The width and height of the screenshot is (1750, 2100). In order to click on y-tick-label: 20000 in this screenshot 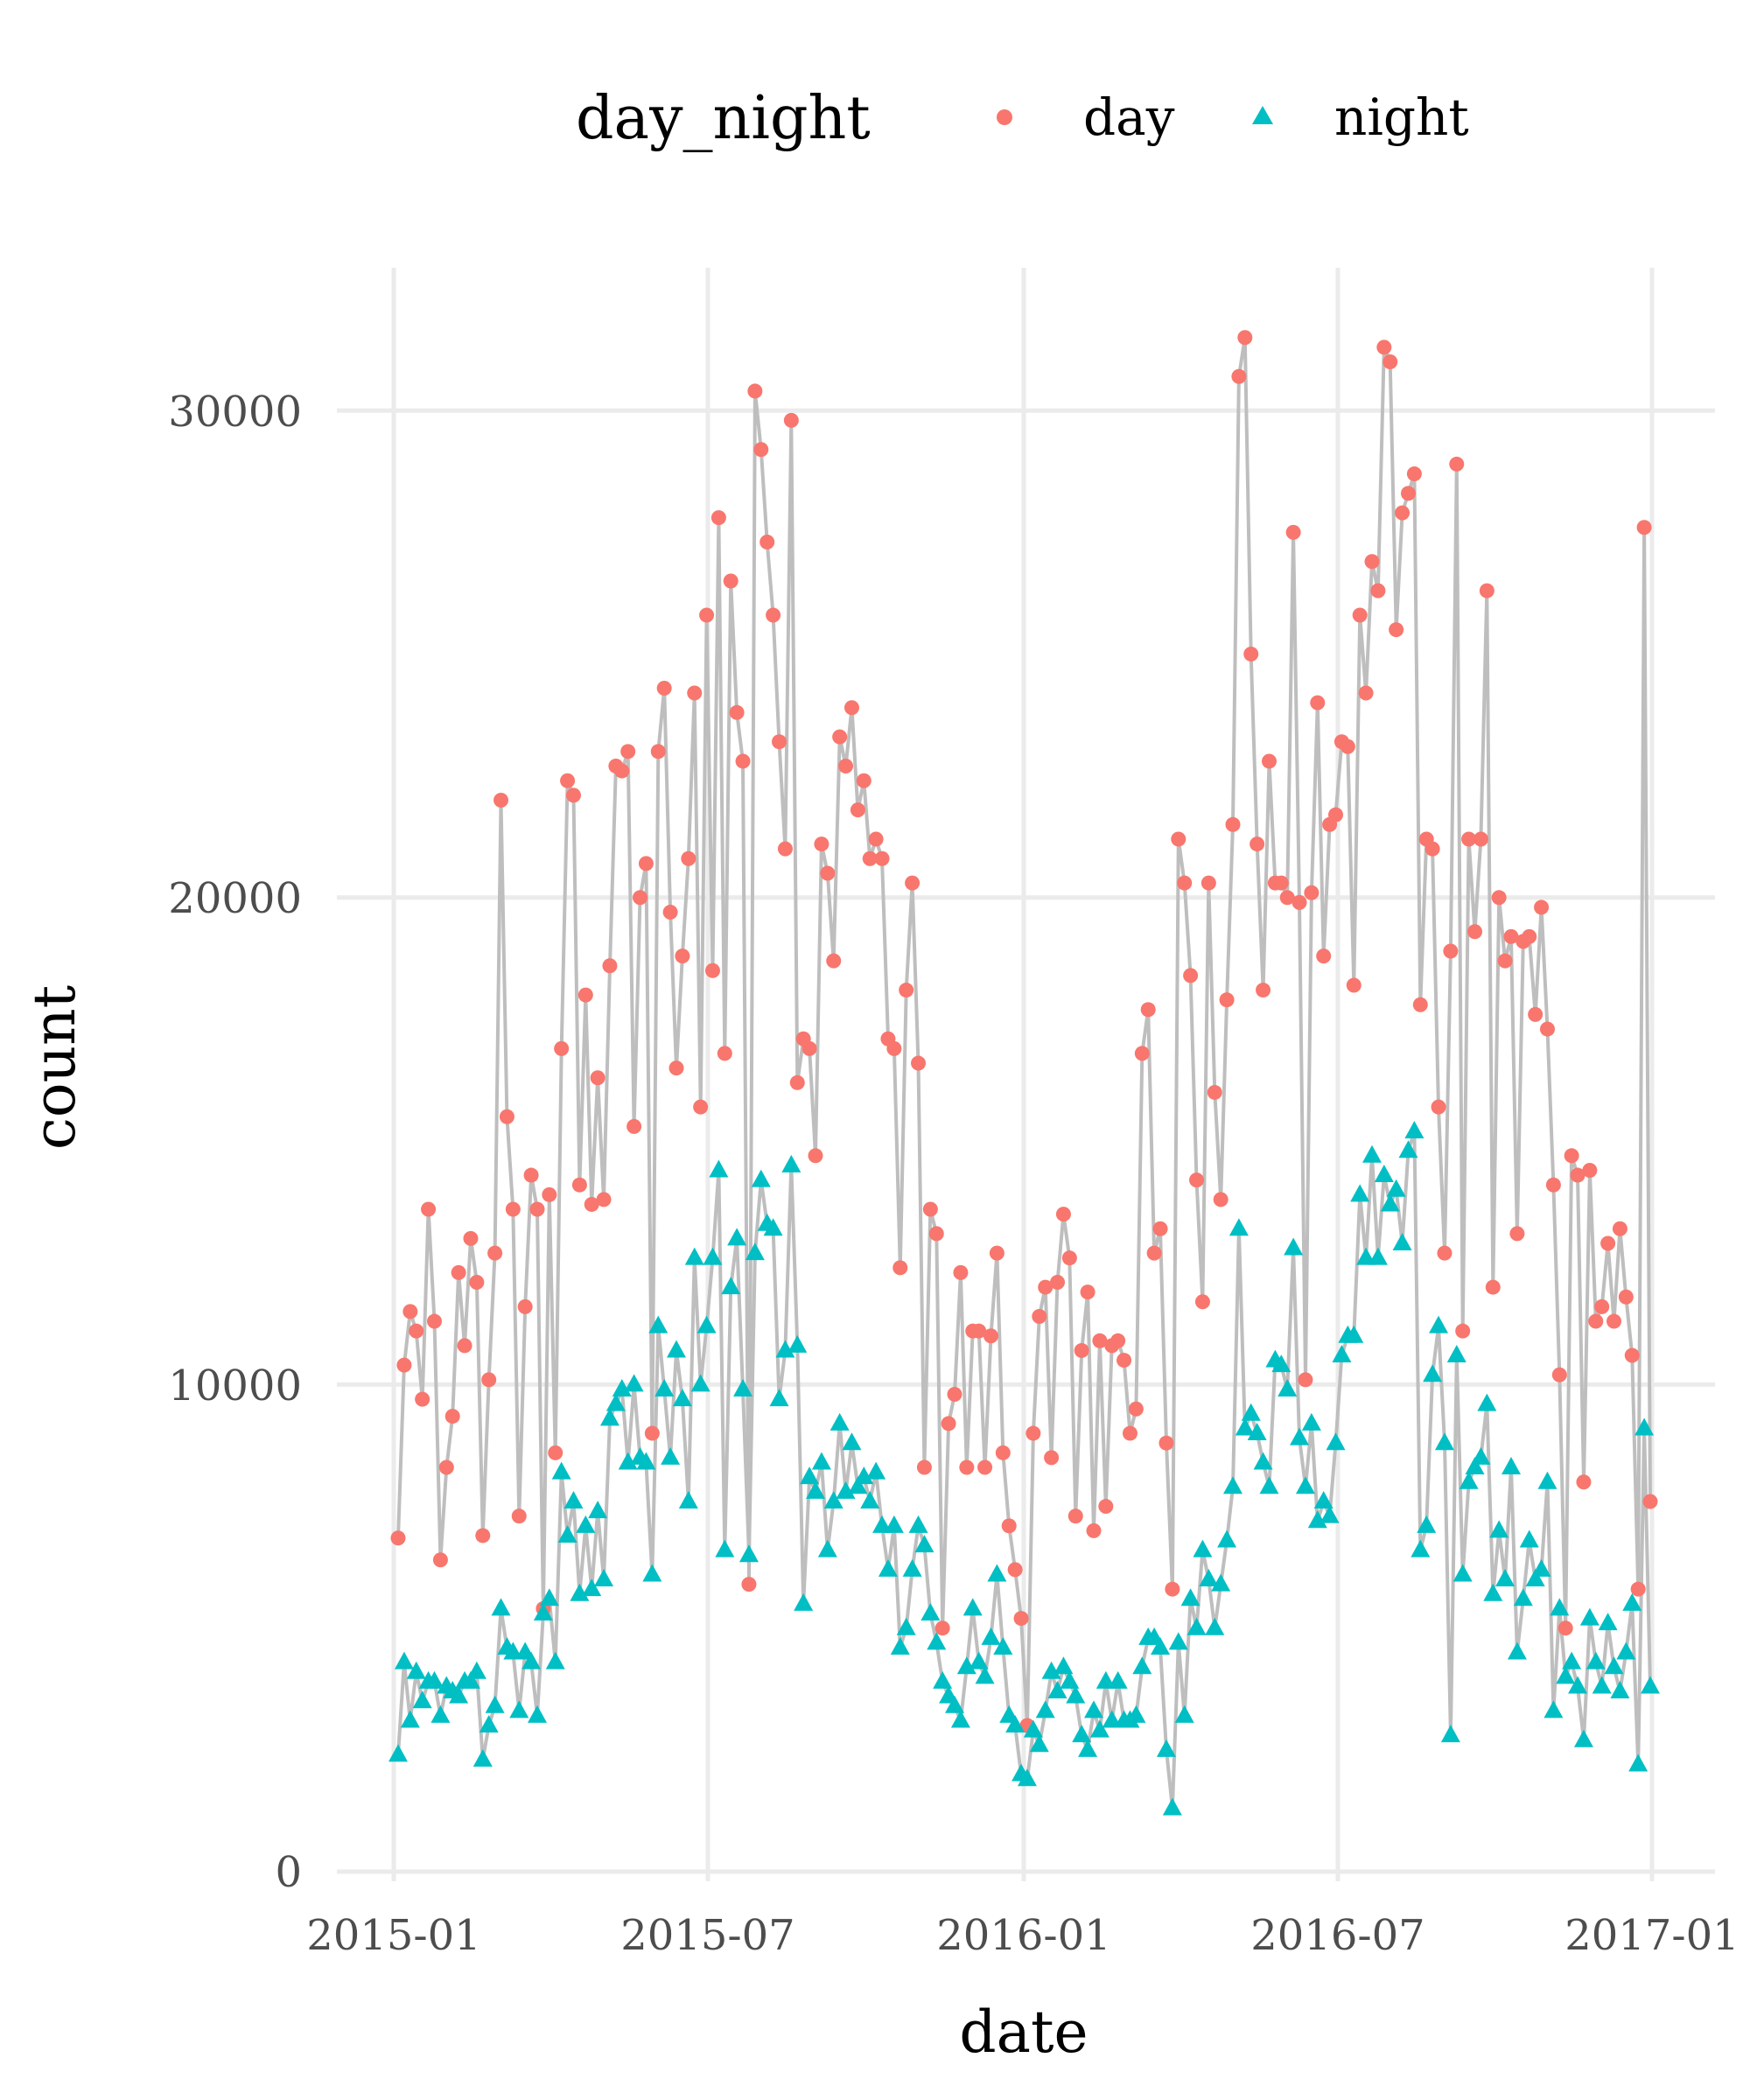, I will do `click(235, 898)`.